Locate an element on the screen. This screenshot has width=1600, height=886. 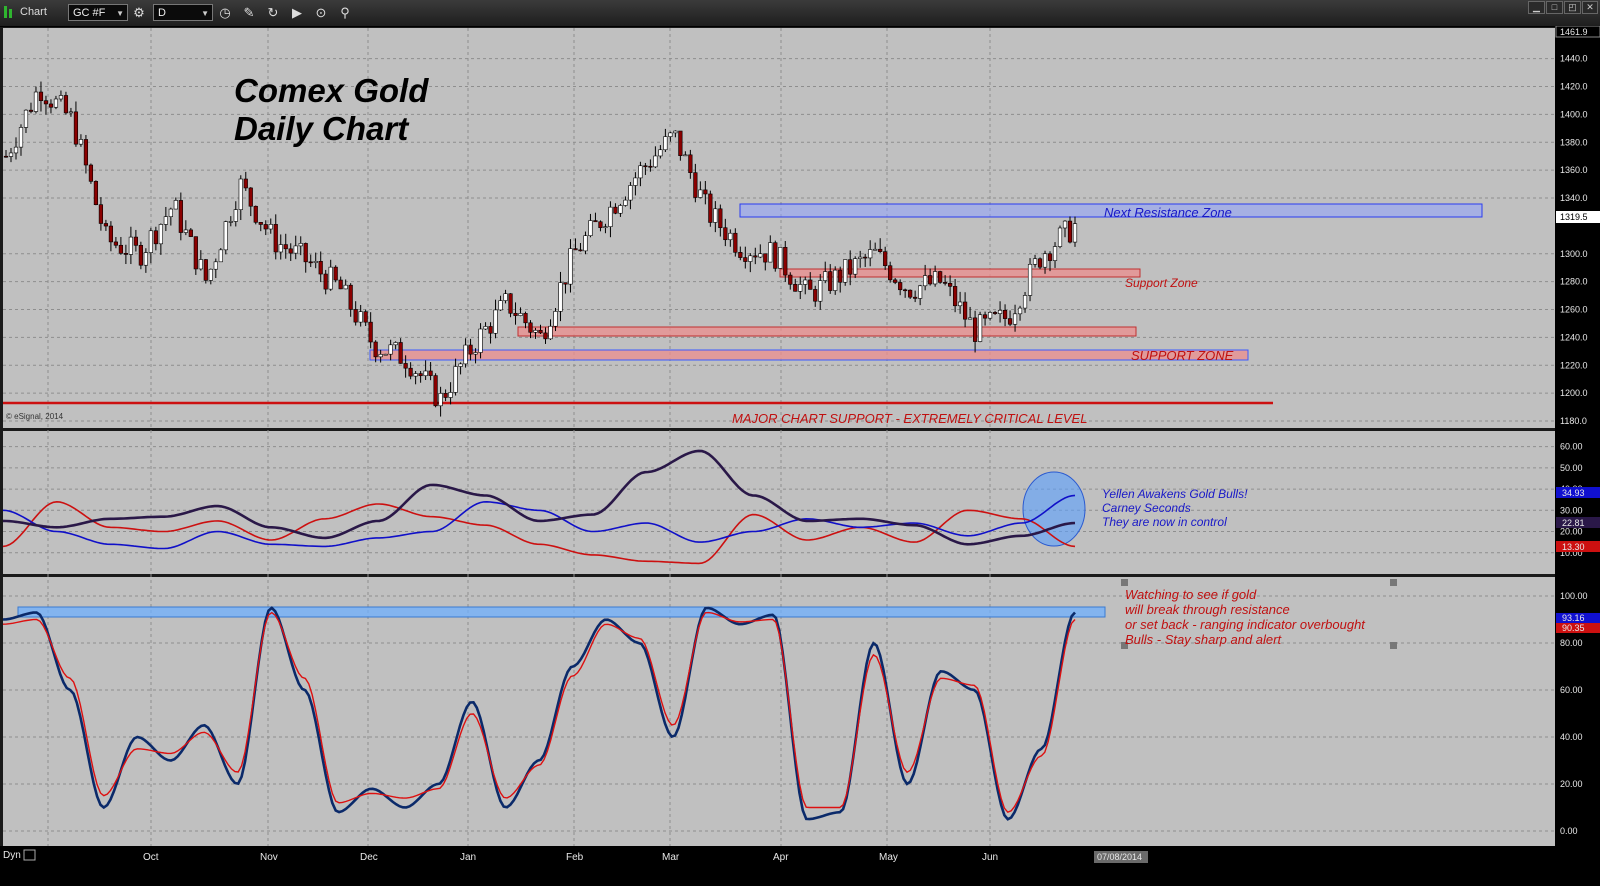
play-icon: ▶ is located at coordinates (297, 12).